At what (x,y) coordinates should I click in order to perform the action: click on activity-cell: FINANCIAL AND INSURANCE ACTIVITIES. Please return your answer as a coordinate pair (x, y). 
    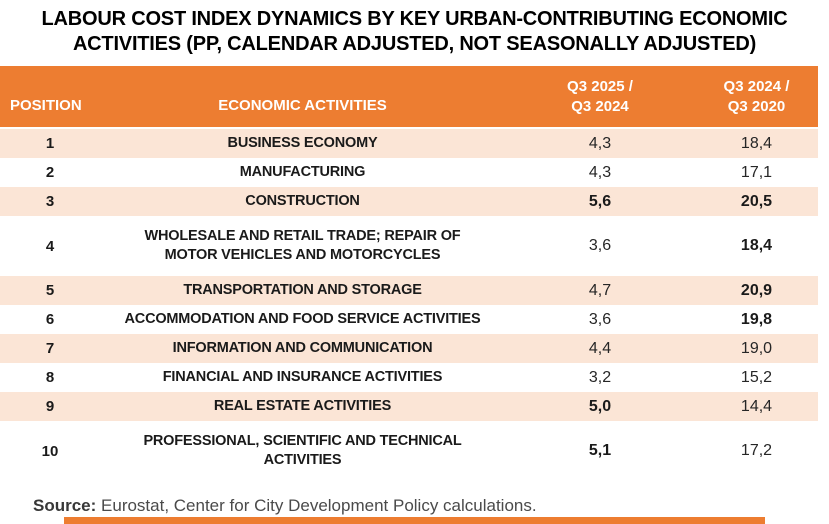
    Looking at the image, I should click on (302, 377).